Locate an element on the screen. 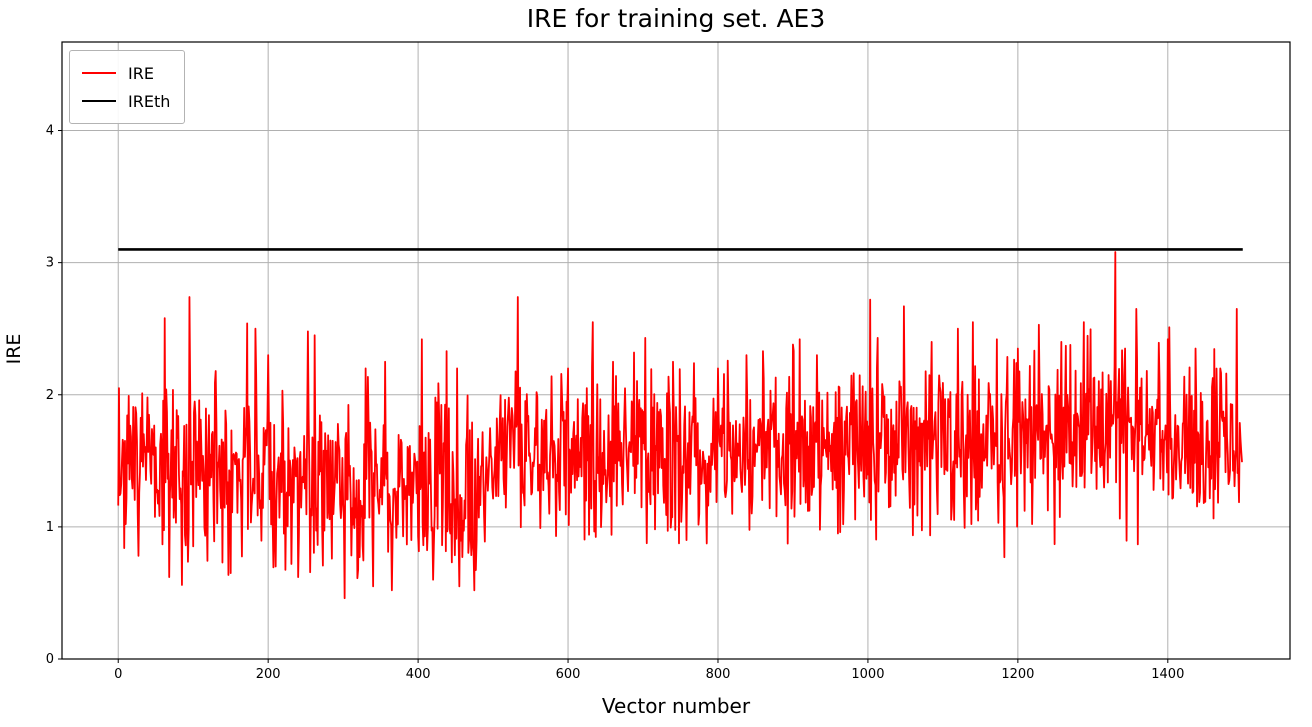  x-tick-label: 1200 is located at coordinates (1017, 674).